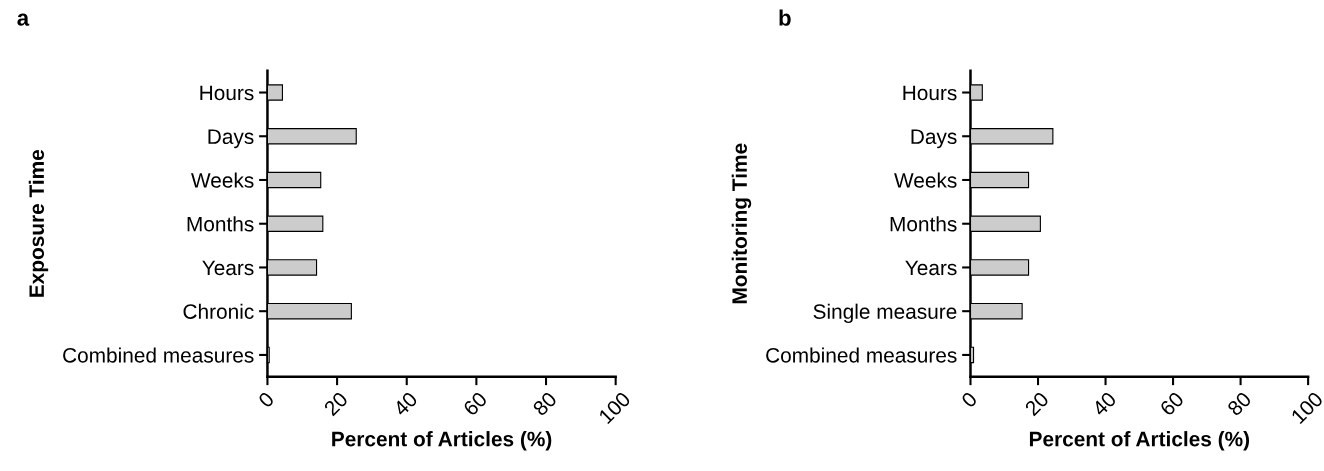 The image size is (1324, 471). Describe the element at coordinates (785, 17) in the screenshot. I see `text: b` at that location.